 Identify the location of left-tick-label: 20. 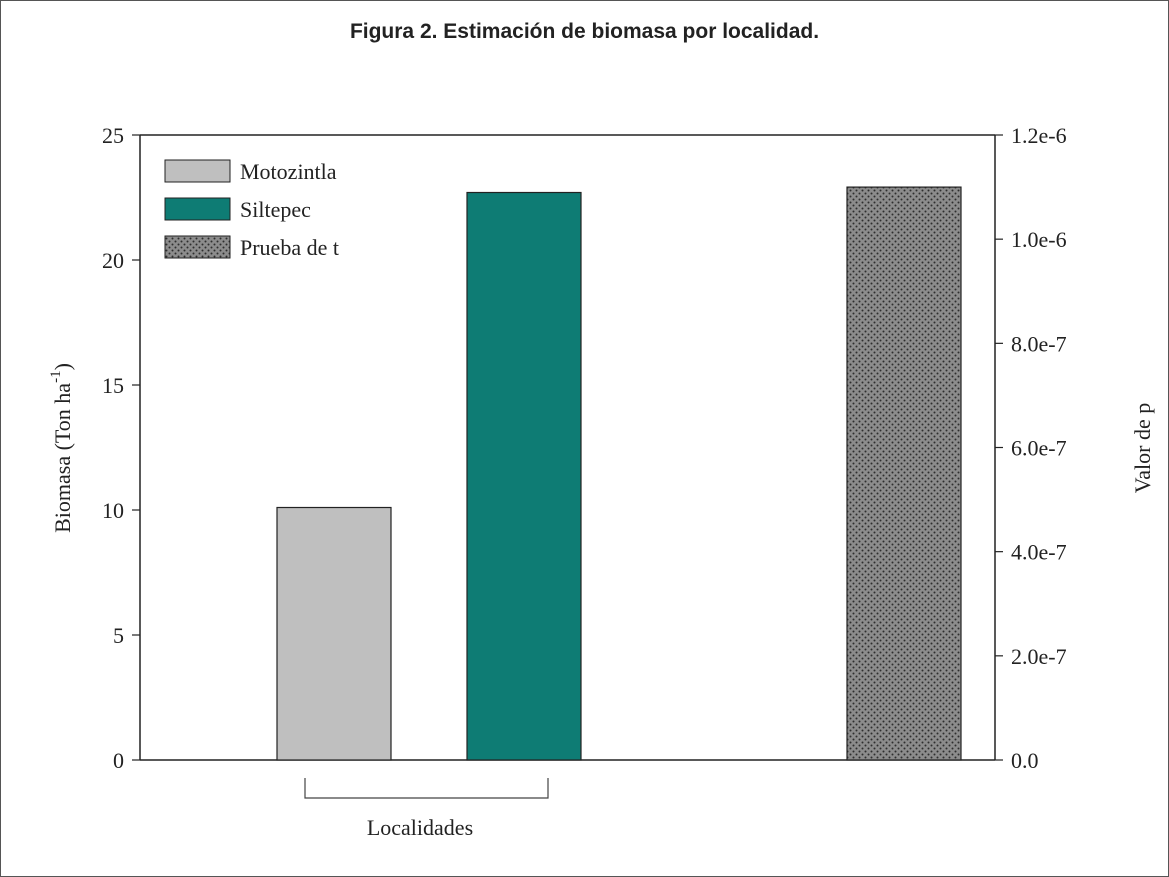
(113, 260).